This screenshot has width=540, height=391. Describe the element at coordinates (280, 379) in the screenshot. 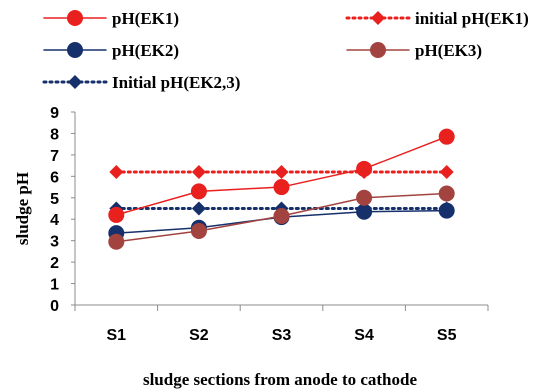

I see `x-axis-title: sludge sections from anode to cathode` at that location.